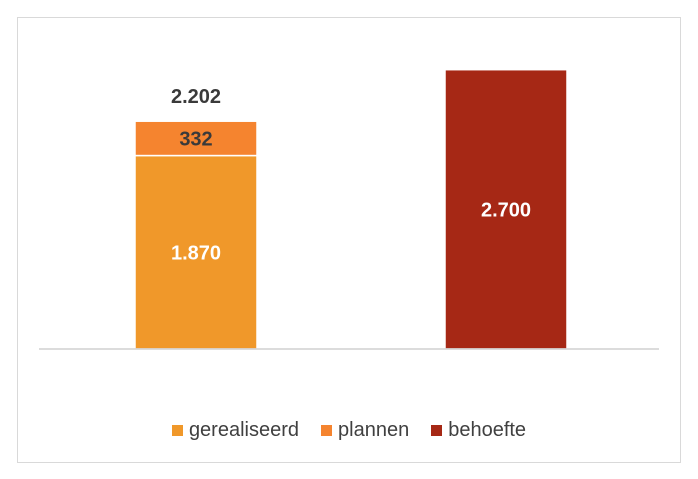 The image size is (698, 479). What do you see at coordinates (437, 430) in the screenshot?
I see `legend-swatch-behoefte` at bounding box center [437, 430].